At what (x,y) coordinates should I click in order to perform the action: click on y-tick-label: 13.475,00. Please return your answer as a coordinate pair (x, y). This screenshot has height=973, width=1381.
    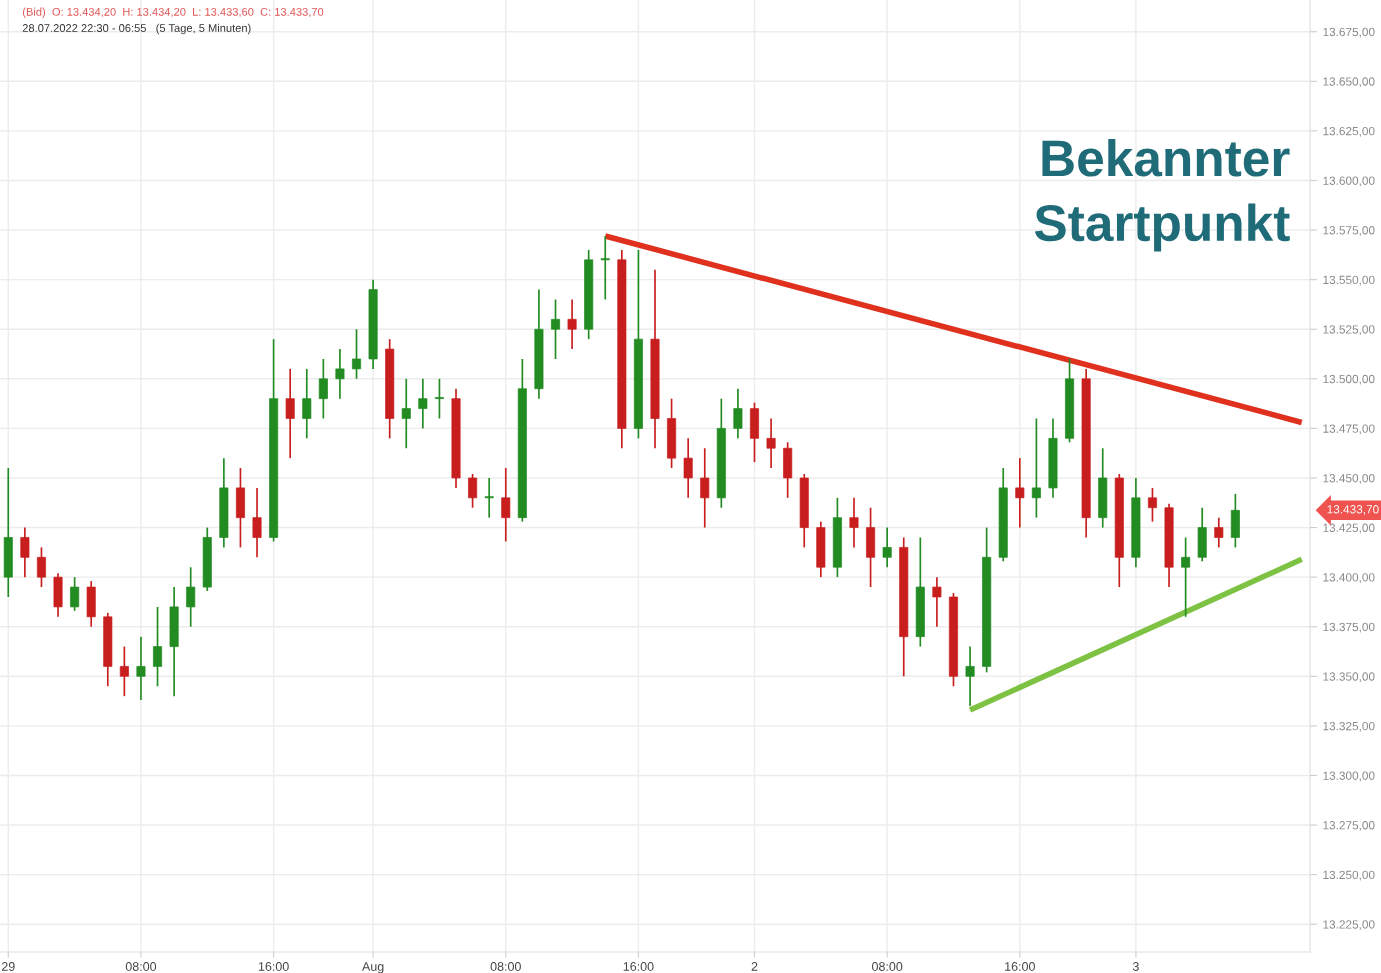
    Looking at the image, I should click on (1349, 429).